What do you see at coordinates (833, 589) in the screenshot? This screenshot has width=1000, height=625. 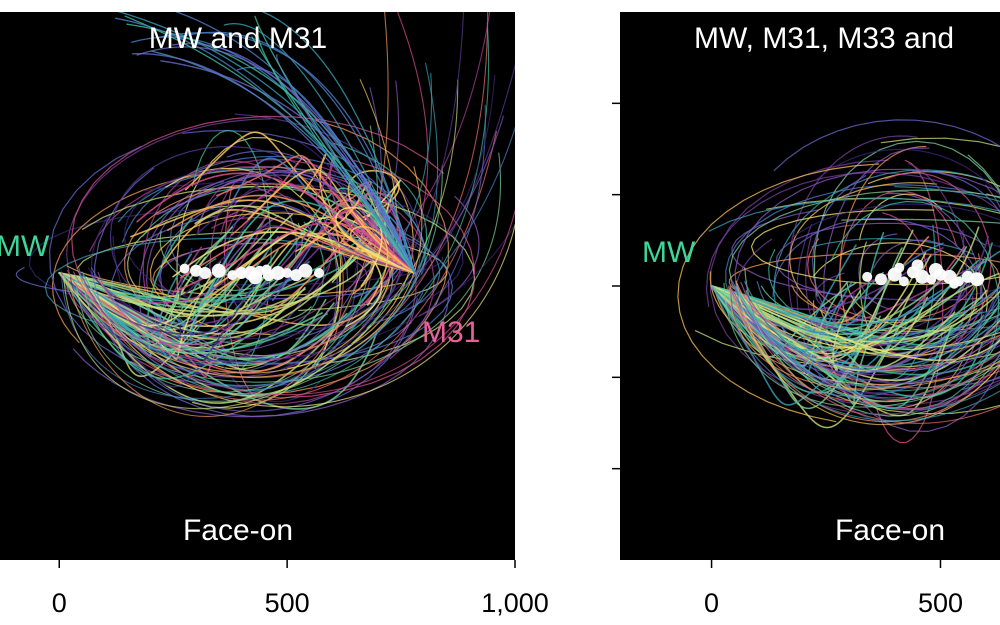 I see `x-axis-right: 0 500` at bounding box center [833, 589].